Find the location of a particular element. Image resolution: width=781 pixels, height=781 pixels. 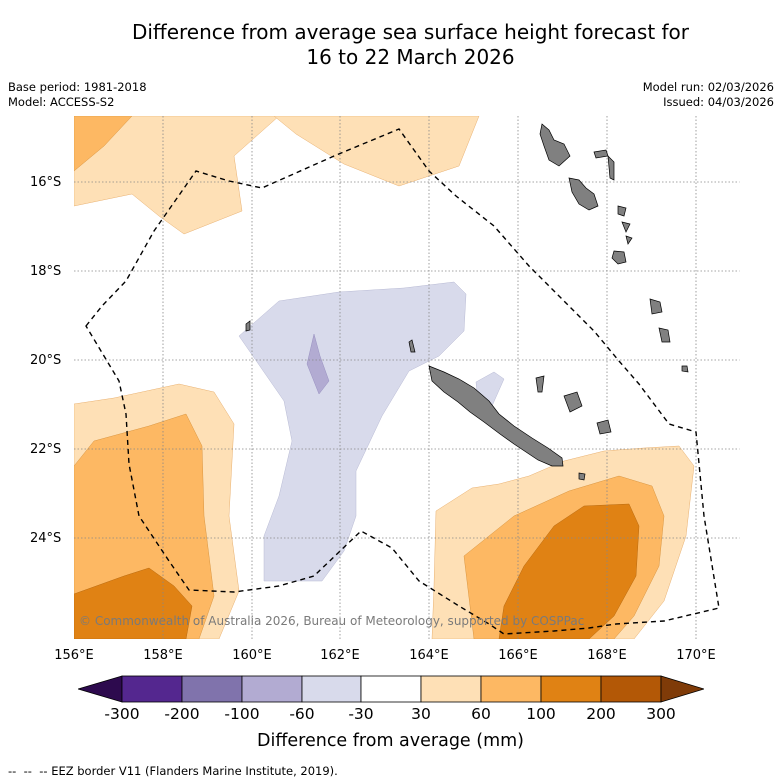

colorbar-tick: 60 is located at coordinates (481, 714).